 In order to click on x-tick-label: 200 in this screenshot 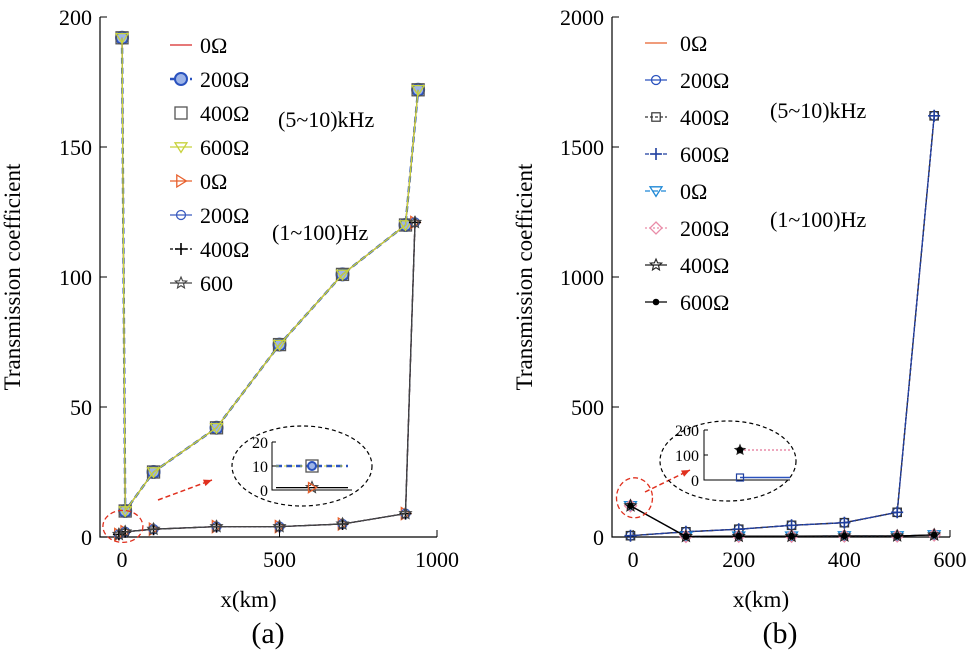, I will do `click(738, 559)`.